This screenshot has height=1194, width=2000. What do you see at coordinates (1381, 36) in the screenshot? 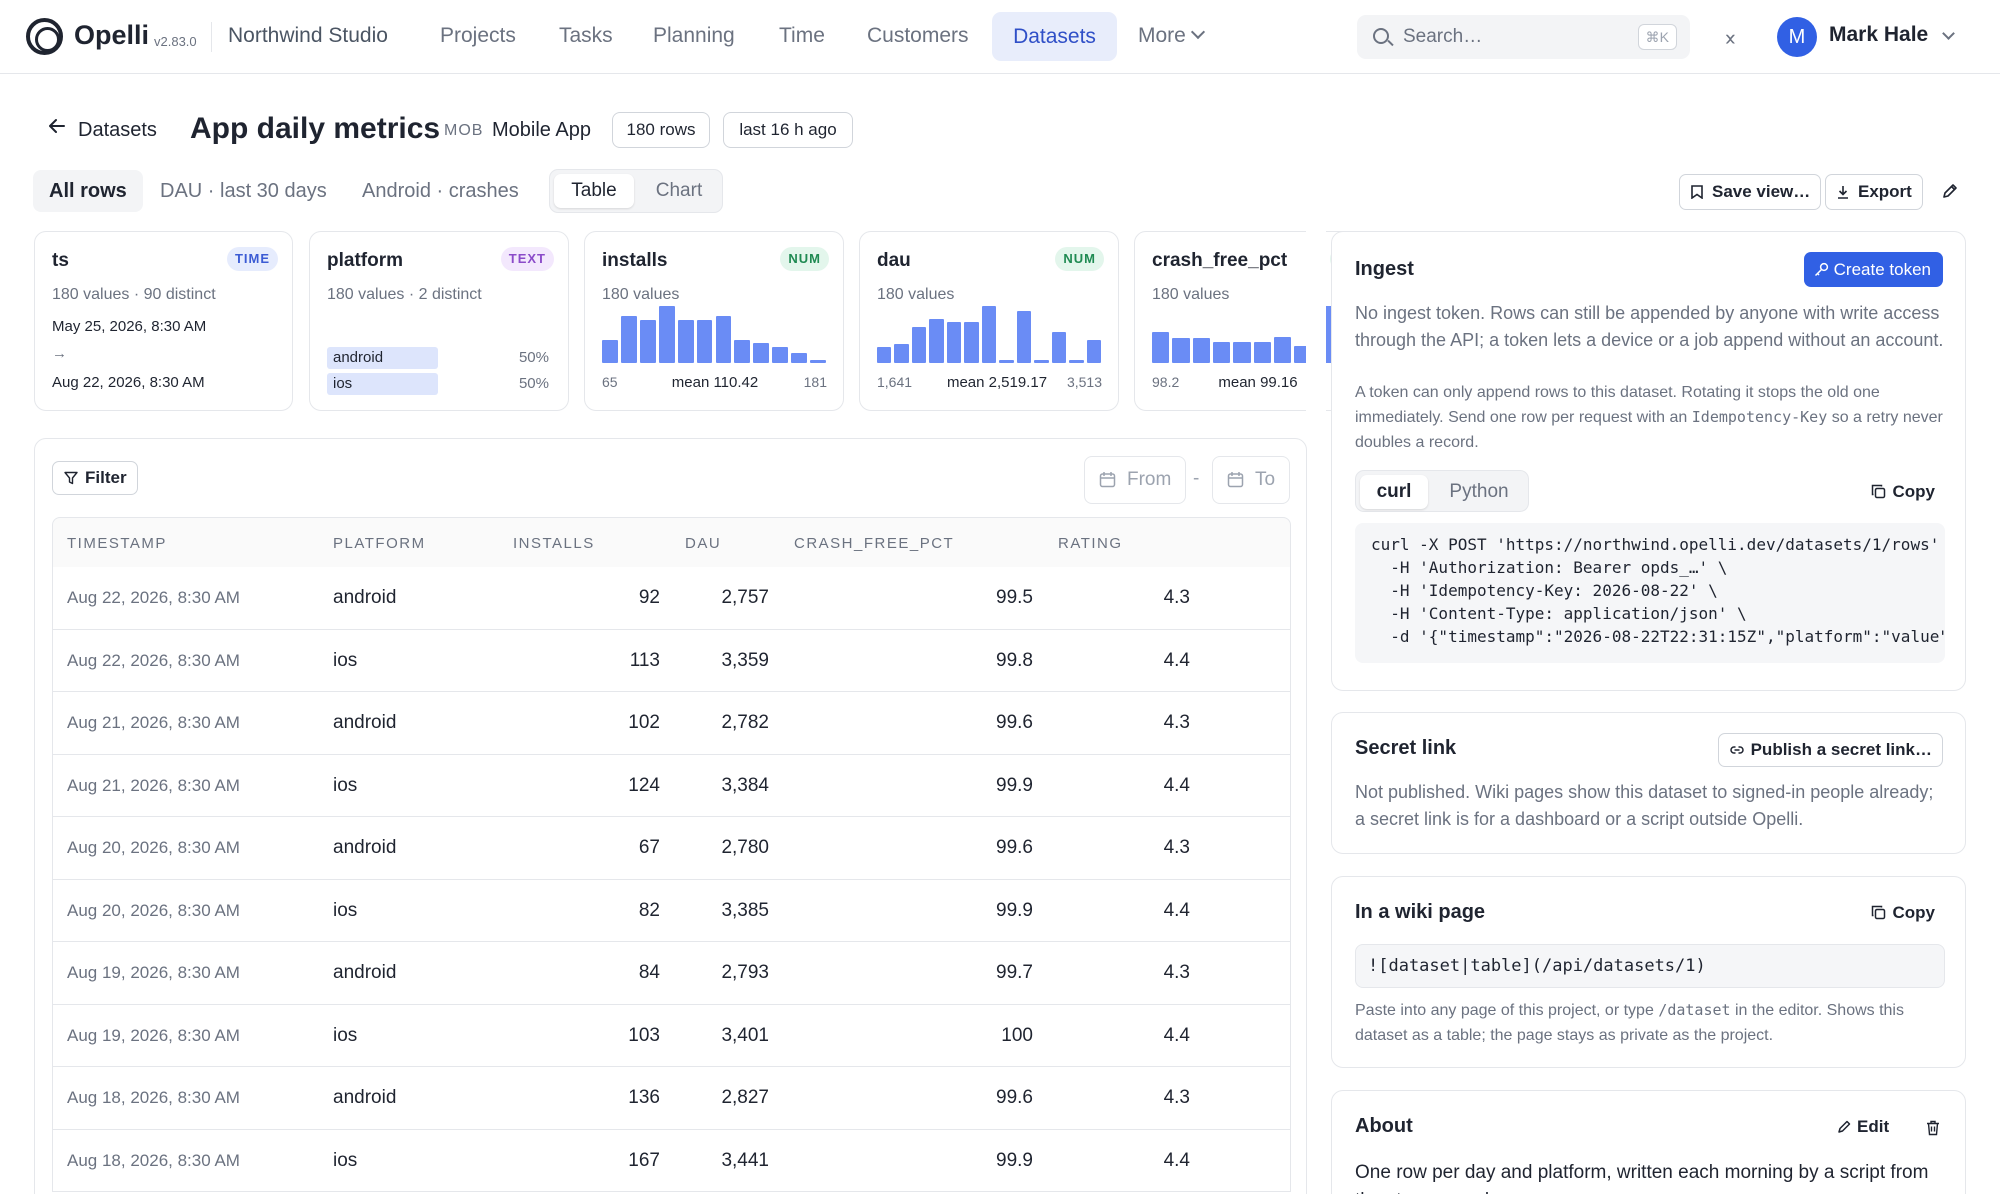
I see `search-icon` at bounding box center [1381, 36].